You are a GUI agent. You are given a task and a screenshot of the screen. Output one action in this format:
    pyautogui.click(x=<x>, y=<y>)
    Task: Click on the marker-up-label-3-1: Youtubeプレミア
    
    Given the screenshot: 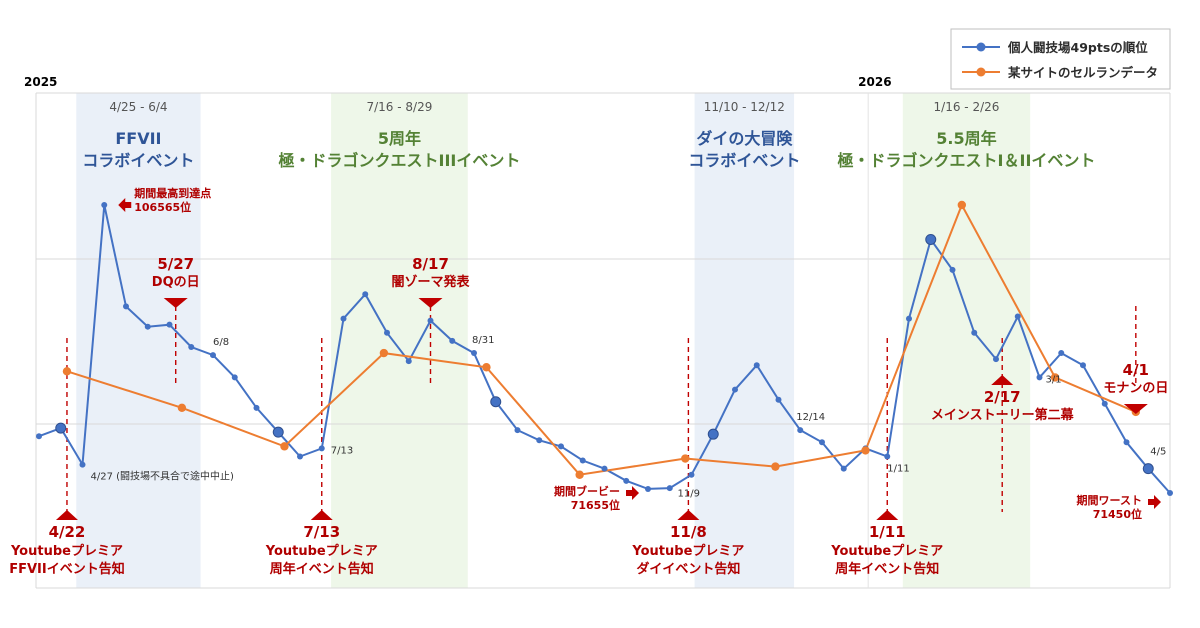 What is the action you would take?
    pyautogui.click(x=886, y=551)
    